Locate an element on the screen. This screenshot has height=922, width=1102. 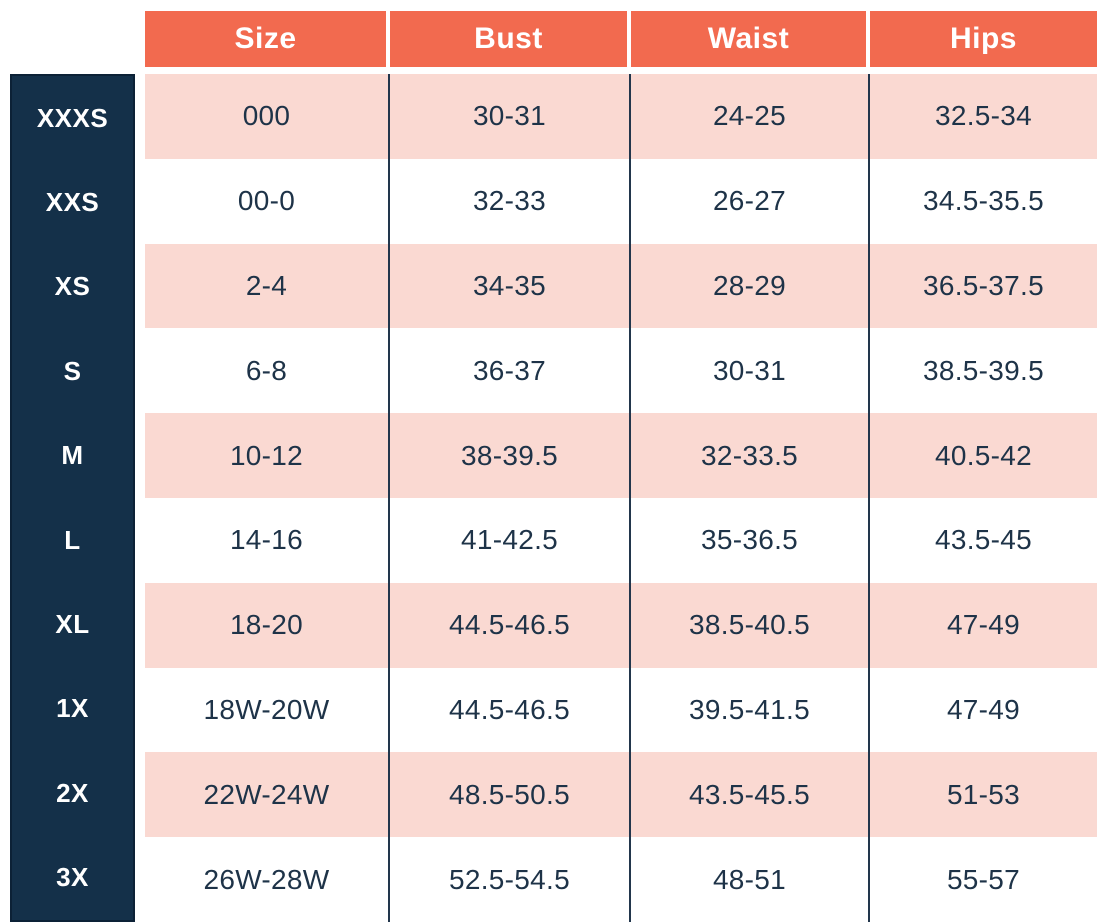
table-cell: 6-8 is located at coordinates (266, 370).